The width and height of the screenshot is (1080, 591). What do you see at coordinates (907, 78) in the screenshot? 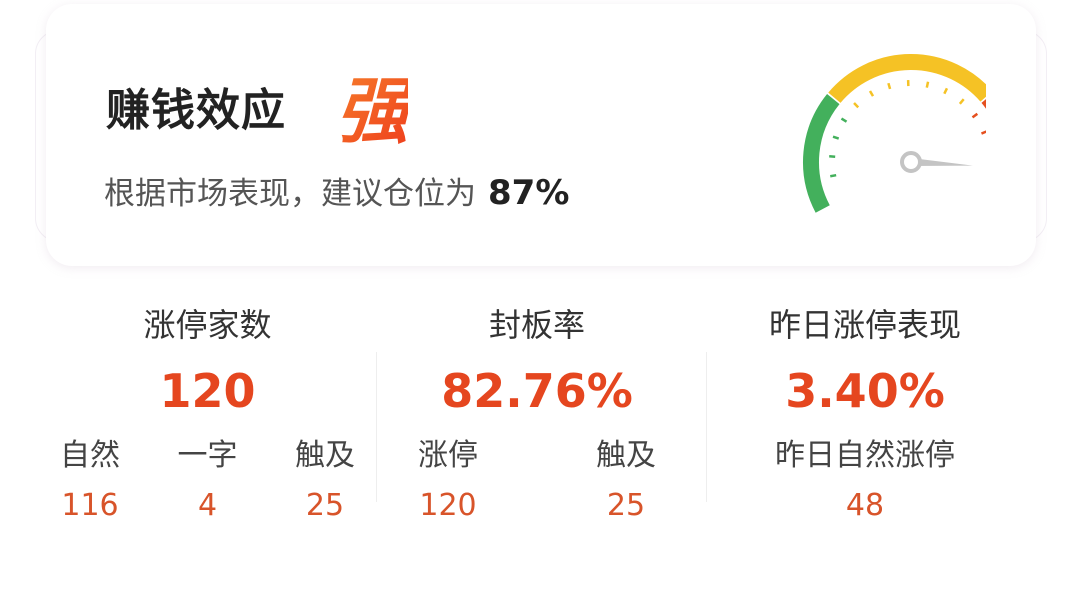
I see `gauge-yellow-segment` at bounding box center [907, 78].